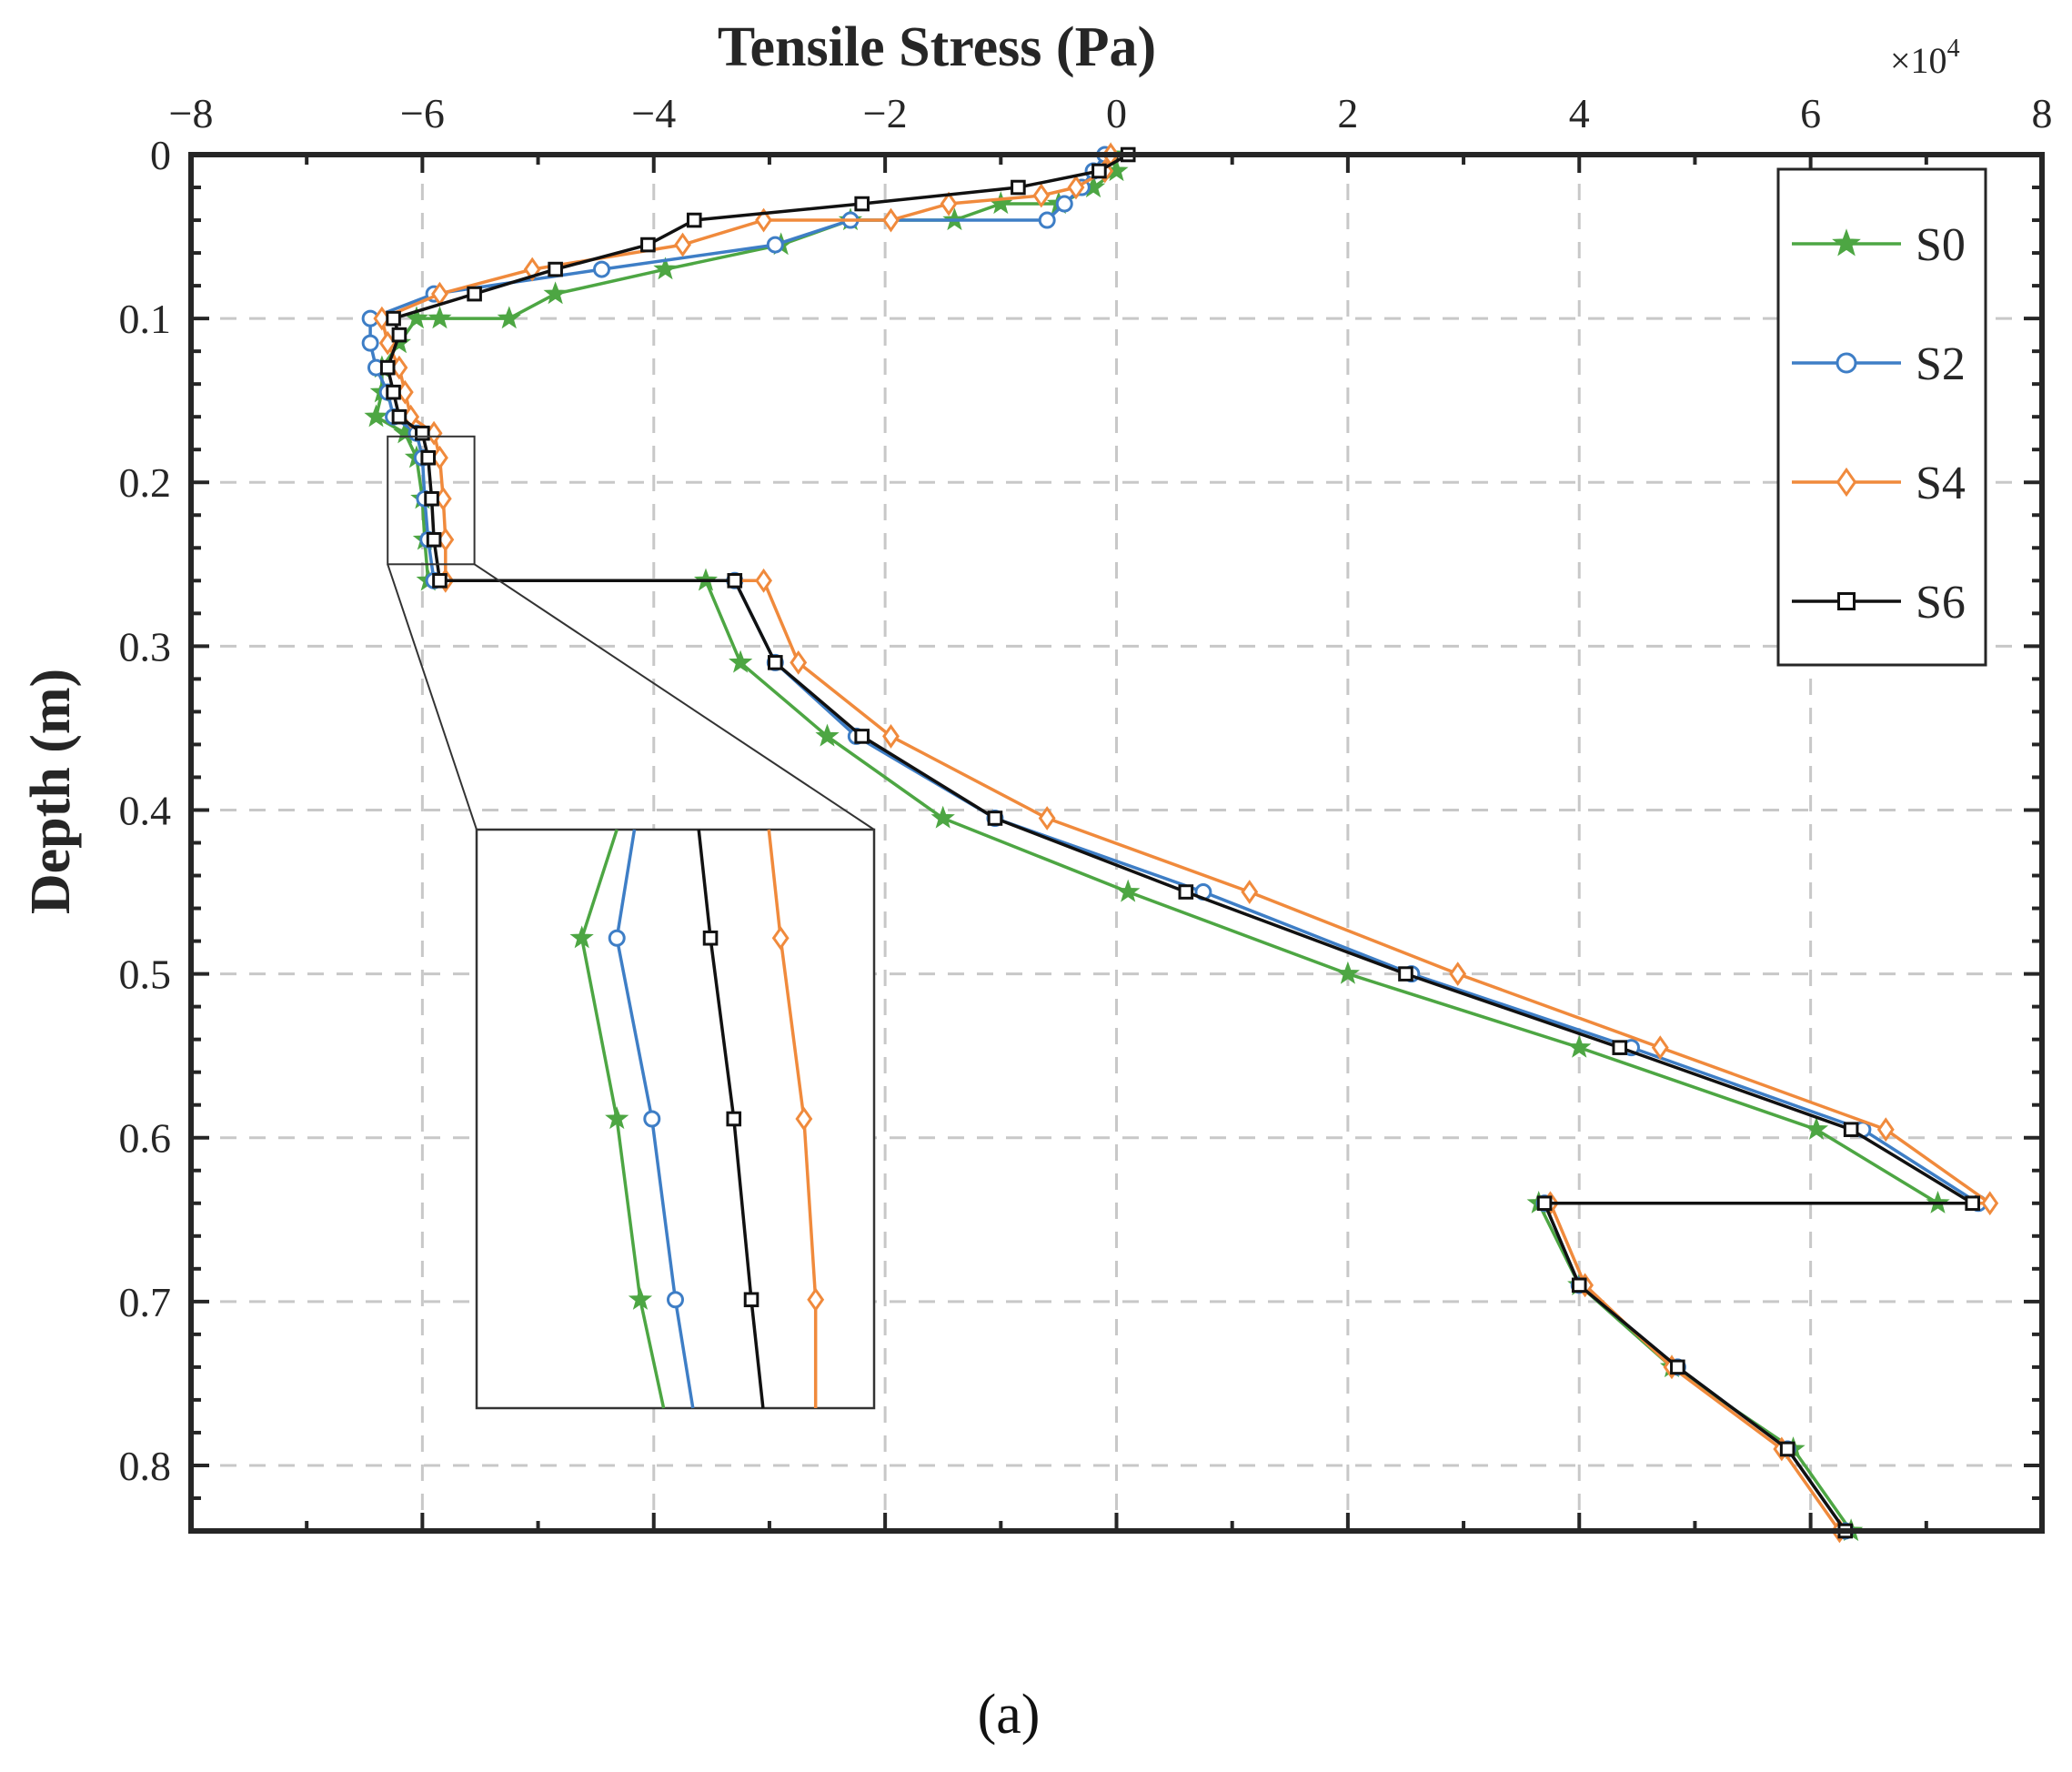  Describe the element at coordinates (146, 1302) in the screenshot. I see `y-tick-label: 0.7` at that location.